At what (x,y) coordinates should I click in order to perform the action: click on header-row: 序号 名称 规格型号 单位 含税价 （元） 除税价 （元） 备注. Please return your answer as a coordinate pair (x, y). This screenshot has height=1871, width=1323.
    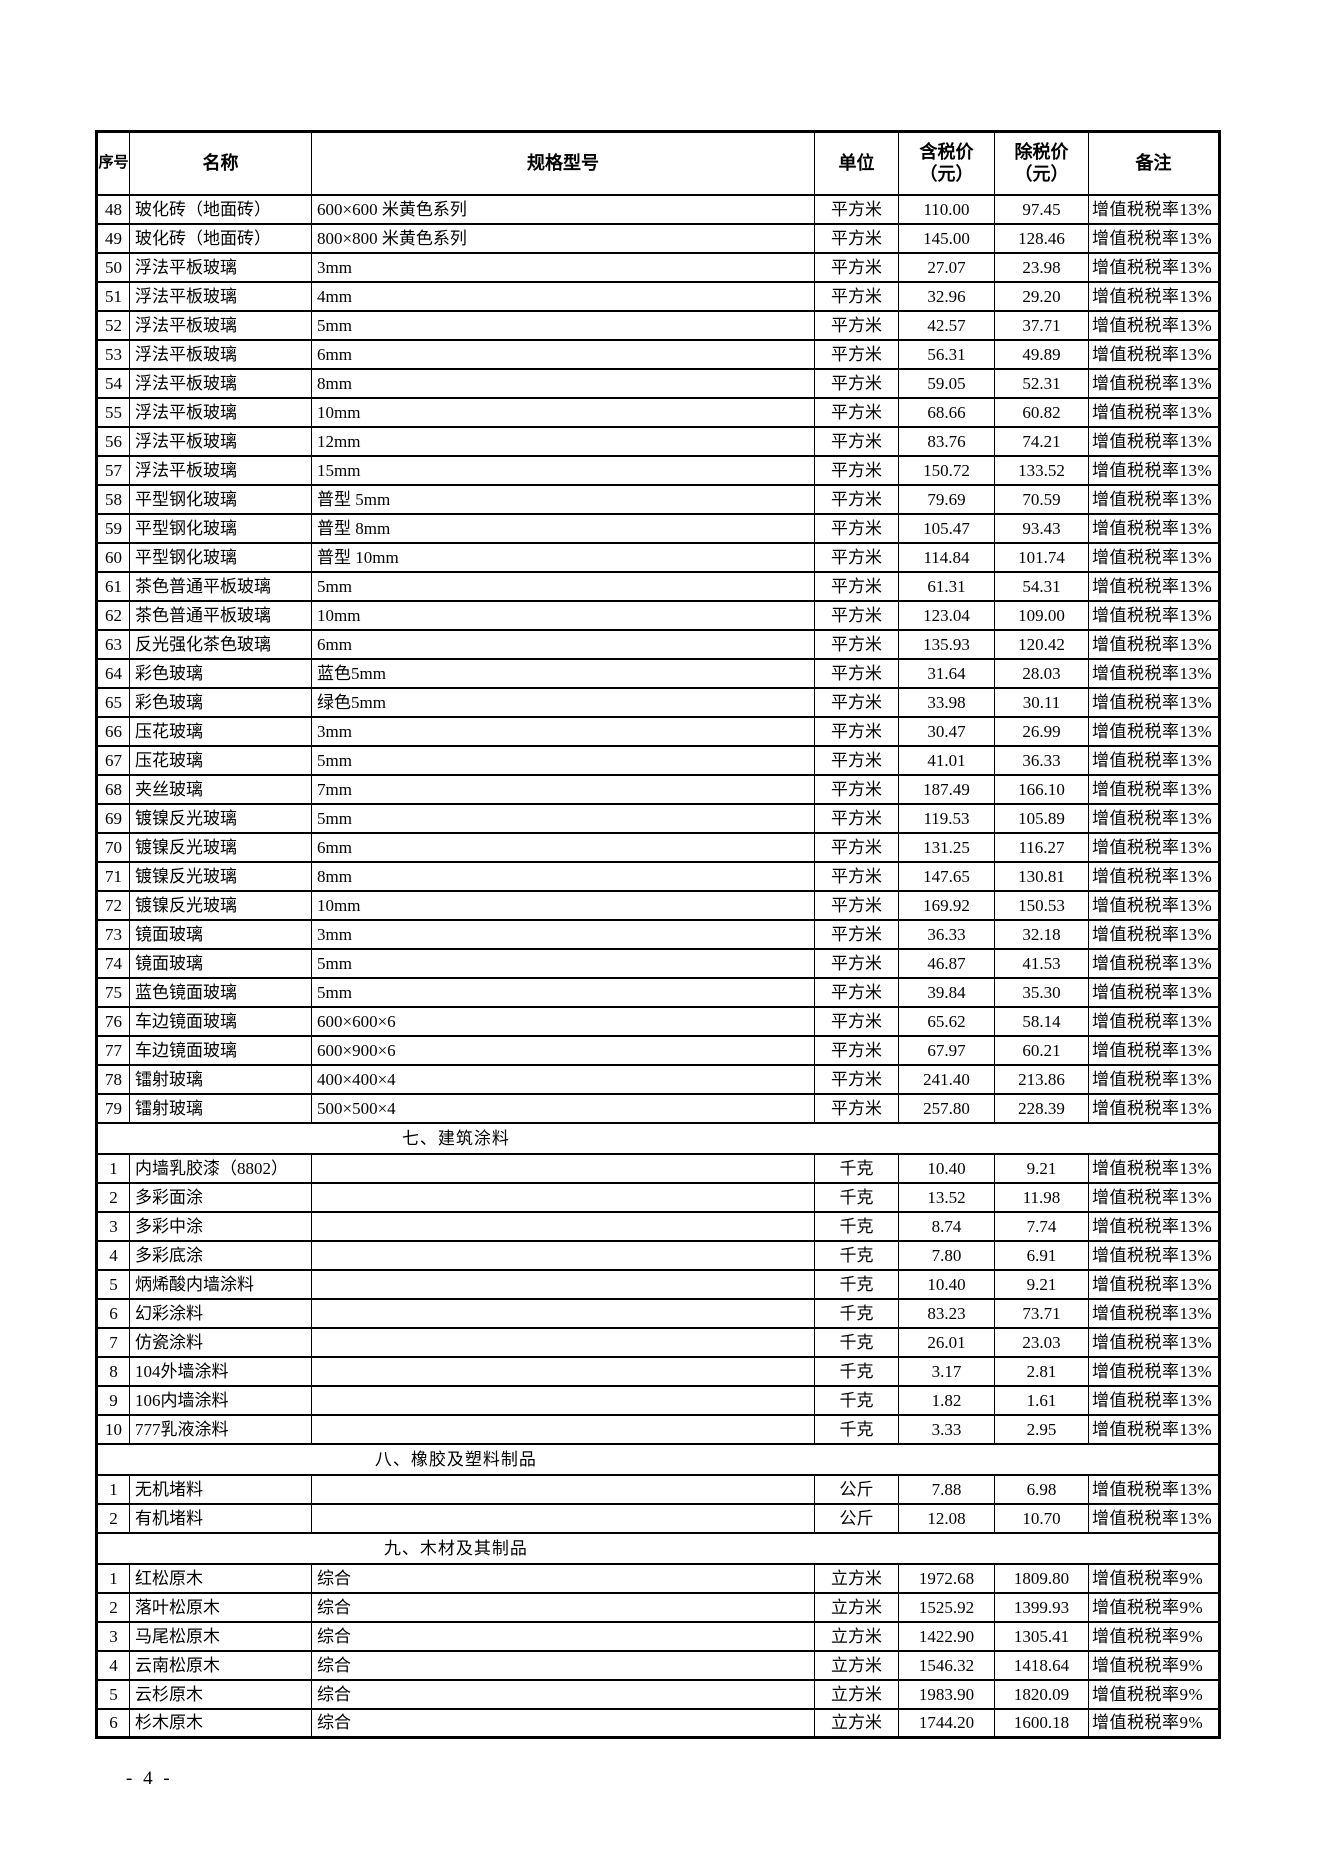
    Looking at the image, I should click on (658, 163).